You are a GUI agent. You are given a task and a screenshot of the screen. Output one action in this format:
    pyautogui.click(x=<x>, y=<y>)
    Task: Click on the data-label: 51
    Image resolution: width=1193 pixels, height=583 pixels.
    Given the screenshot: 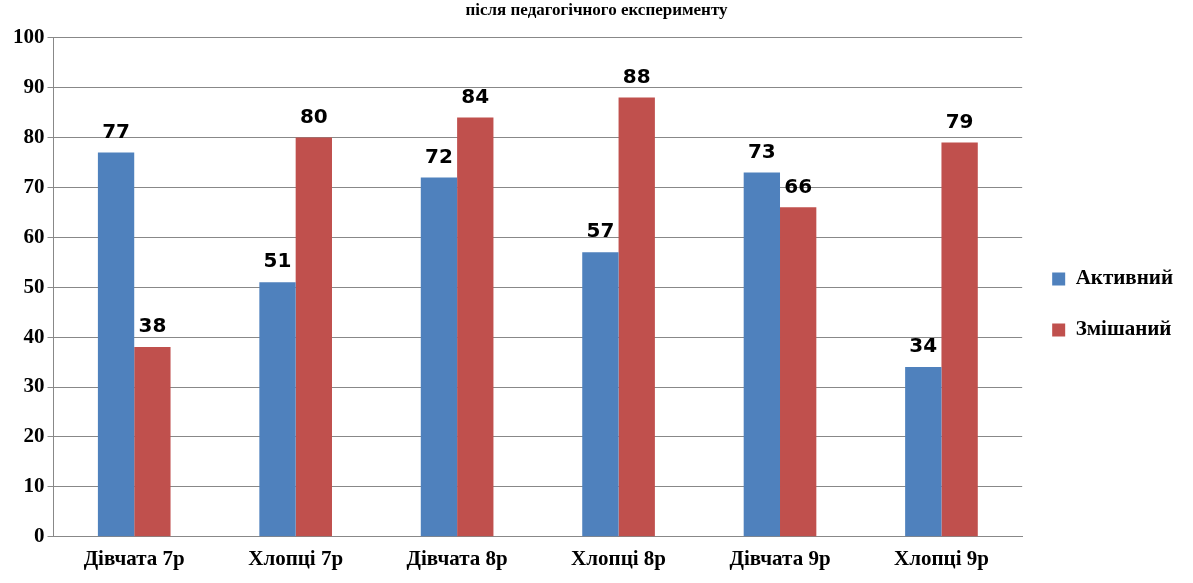 What is the action you would take?
    pyautogui.click(x=277, y=260)
    